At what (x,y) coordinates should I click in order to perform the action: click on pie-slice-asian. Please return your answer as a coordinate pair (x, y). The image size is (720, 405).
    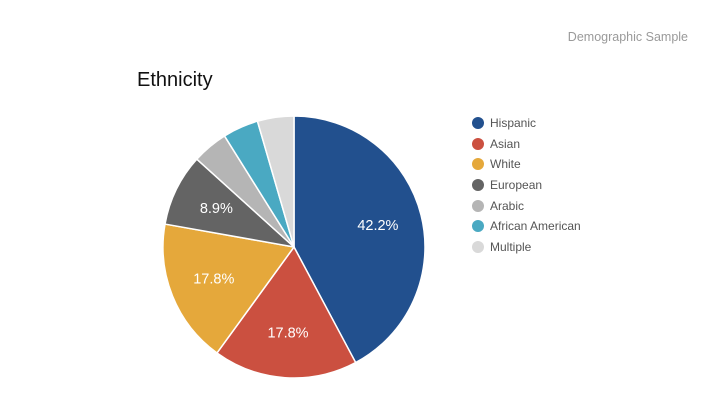
    Looking at the image, I should click on (286, 312).